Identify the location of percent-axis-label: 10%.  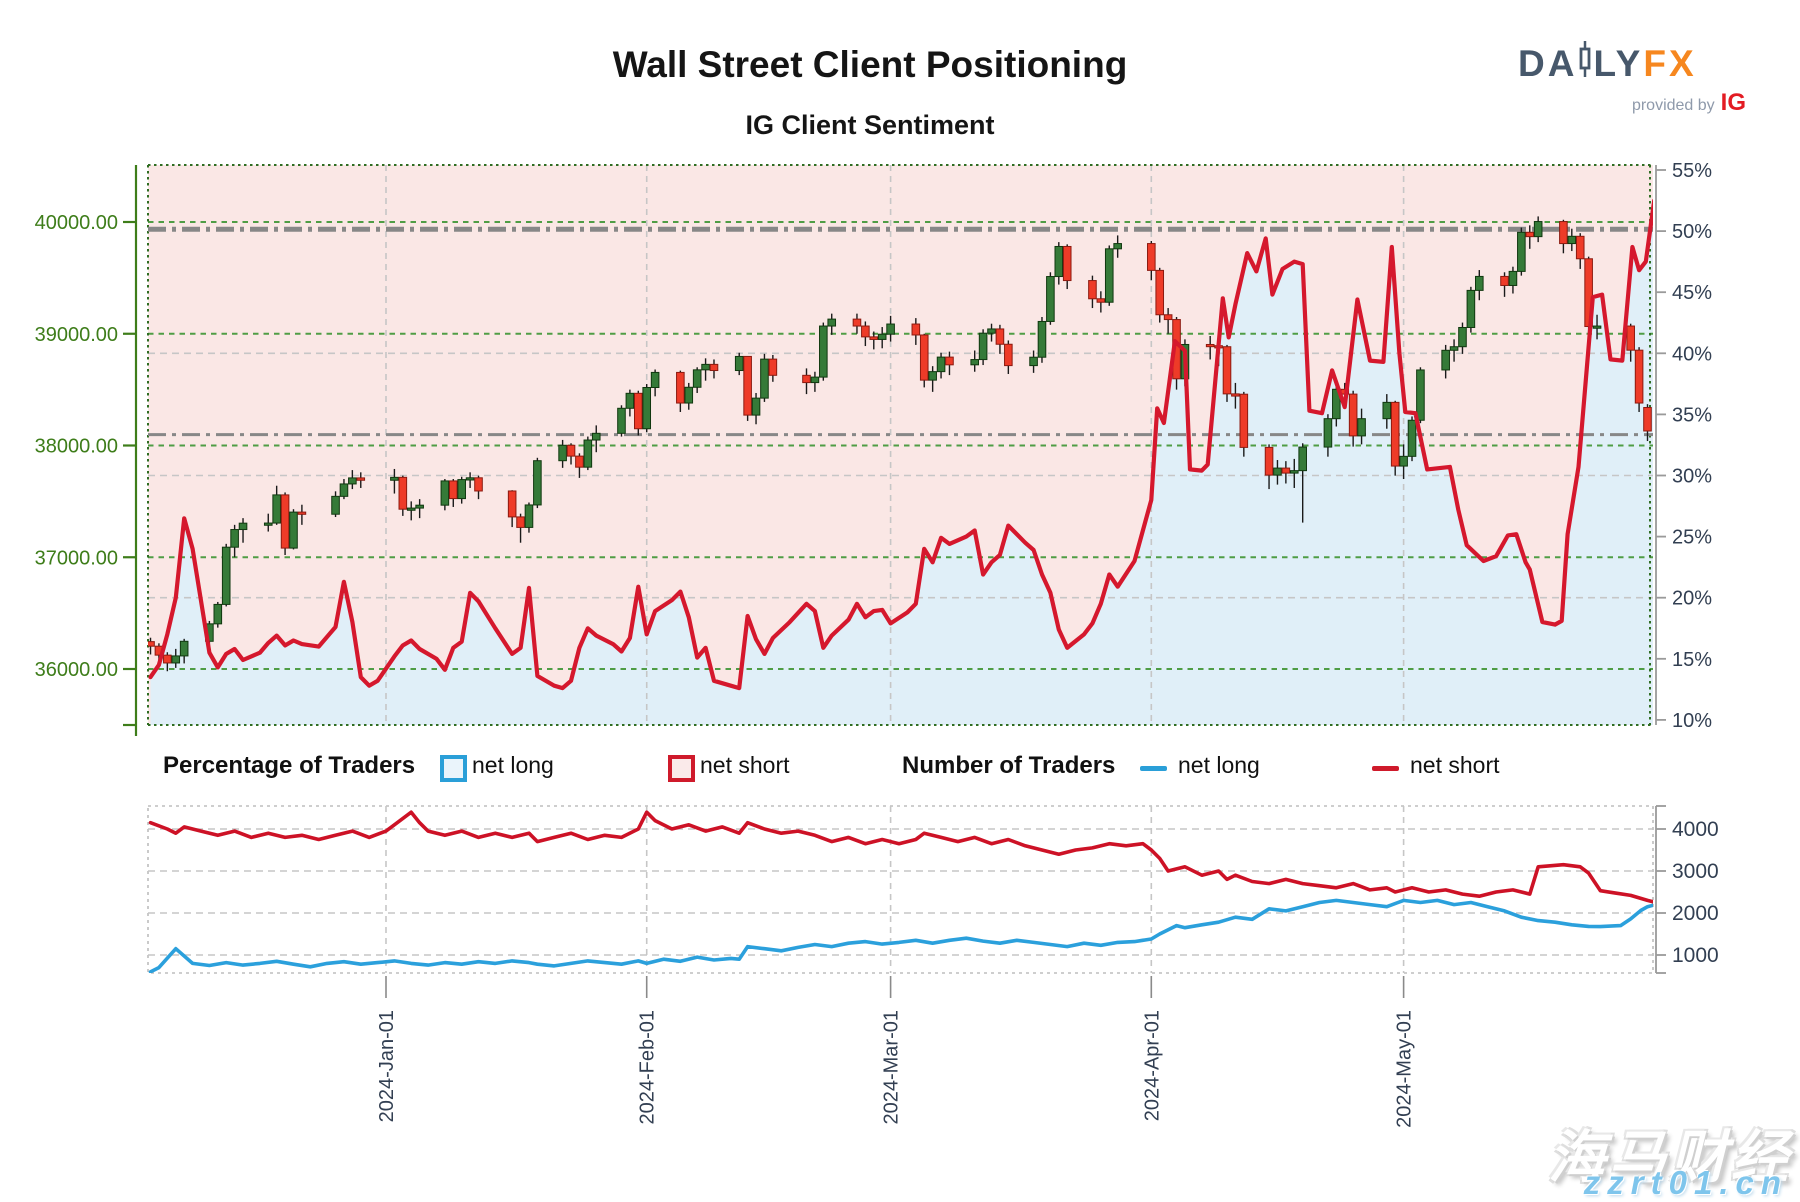
(1692, 721).